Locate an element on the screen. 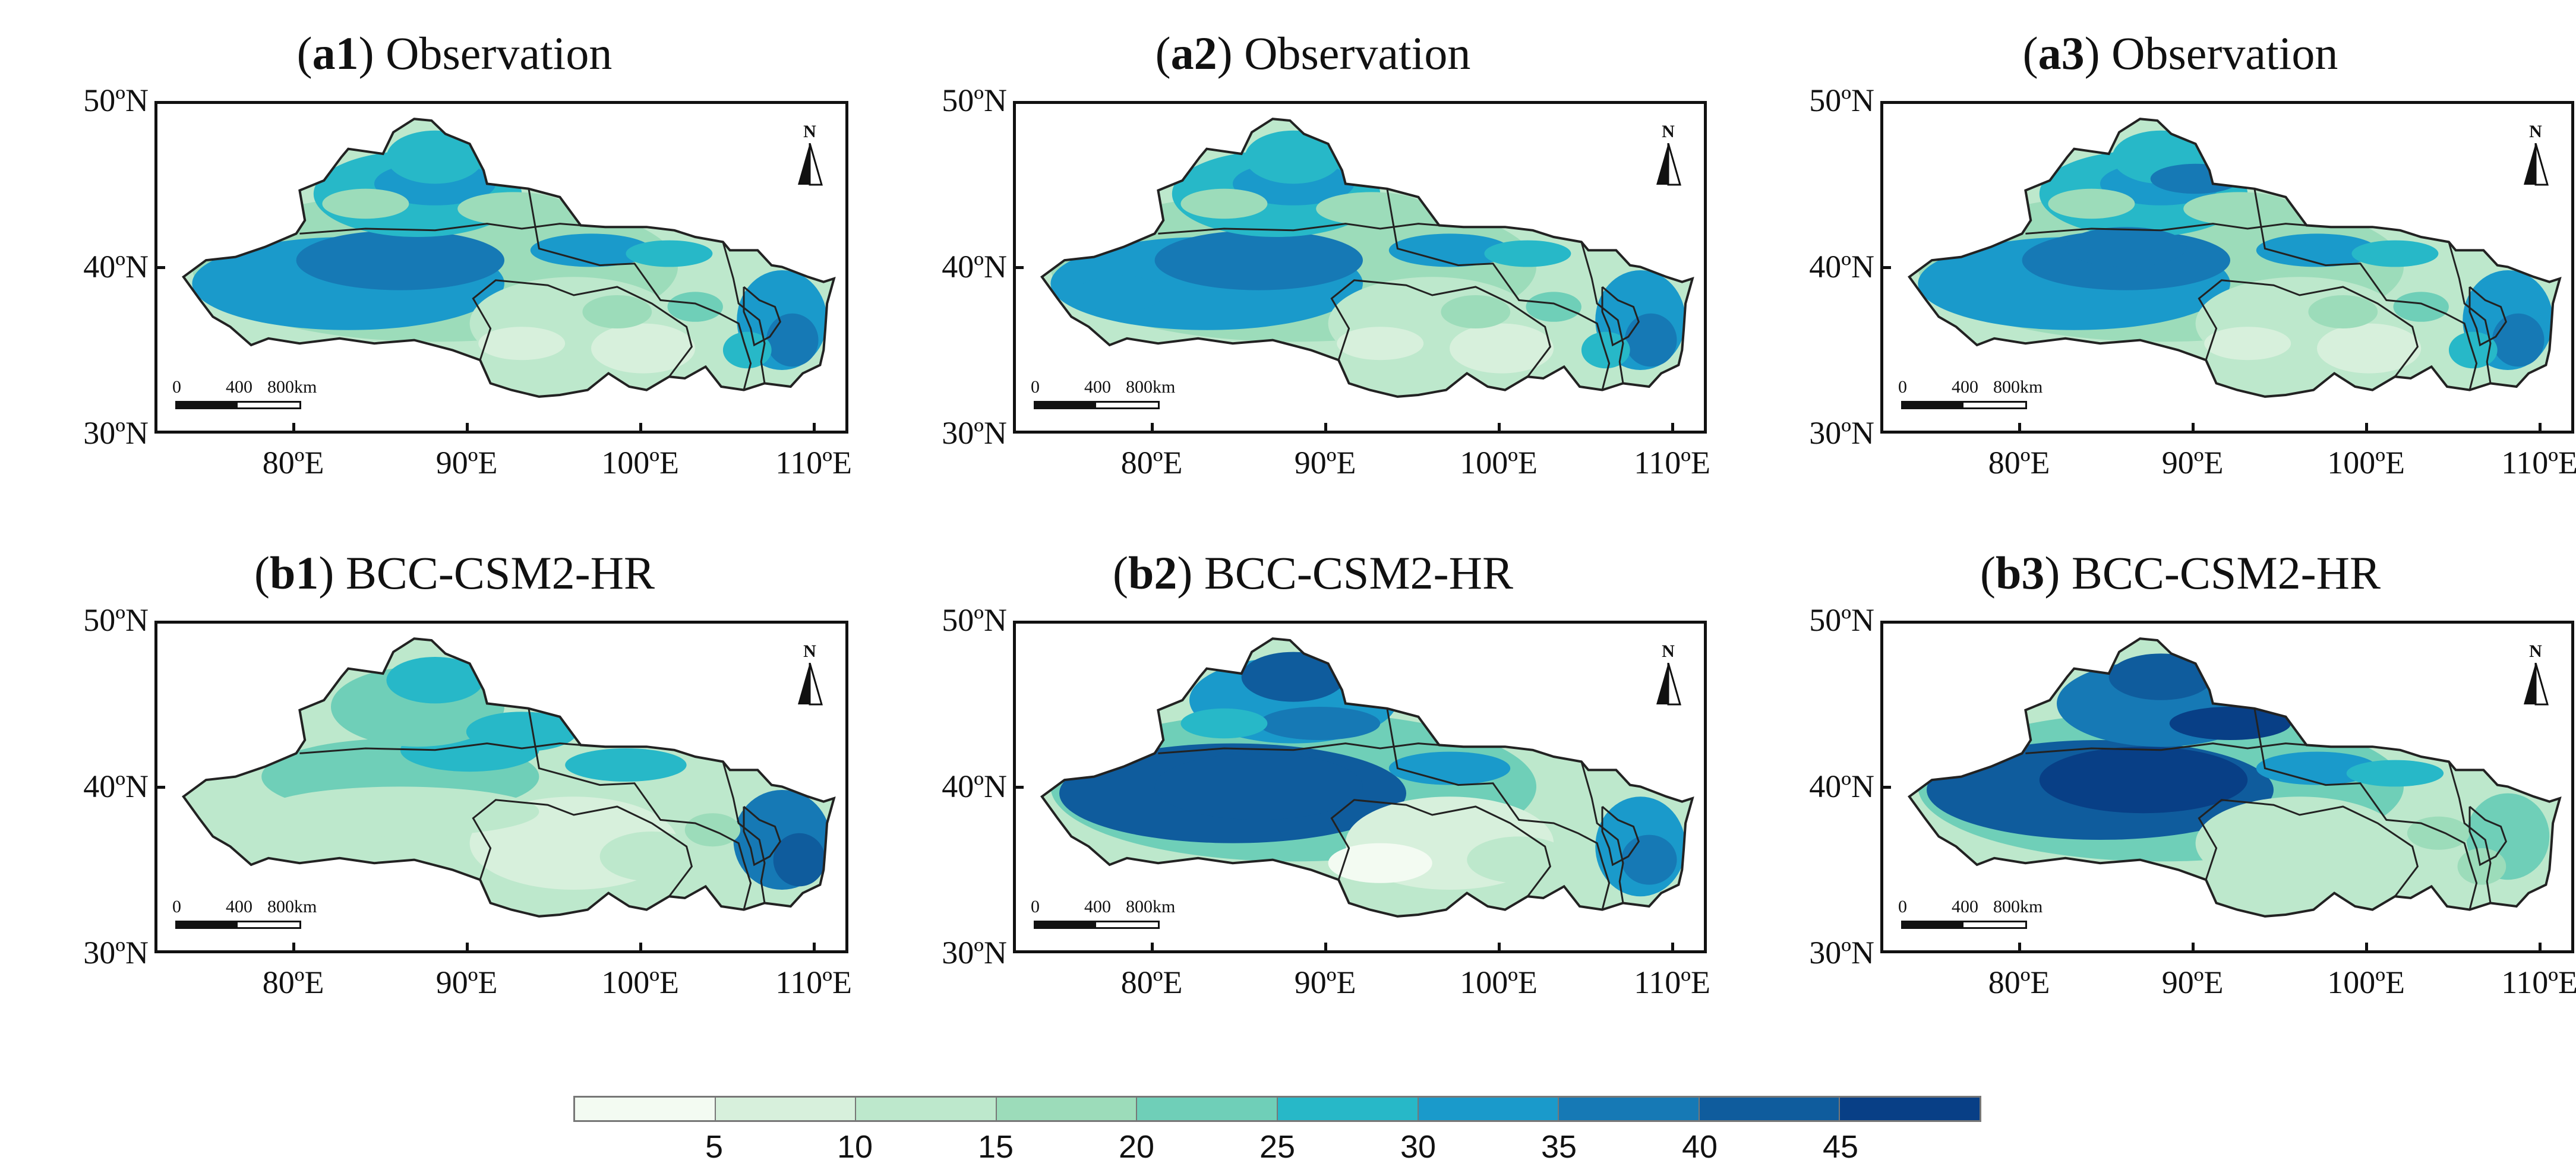  panel-subtitle: Observation is located at coordinates (2224, 53).